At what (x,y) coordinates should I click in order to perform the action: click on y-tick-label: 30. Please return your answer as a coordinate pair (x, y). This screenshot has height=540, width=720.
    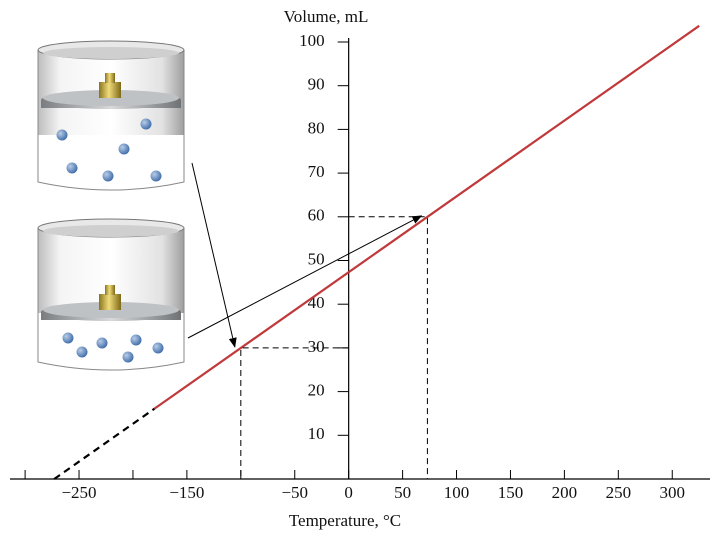
    Looking at the image, I should click on (316, 346).